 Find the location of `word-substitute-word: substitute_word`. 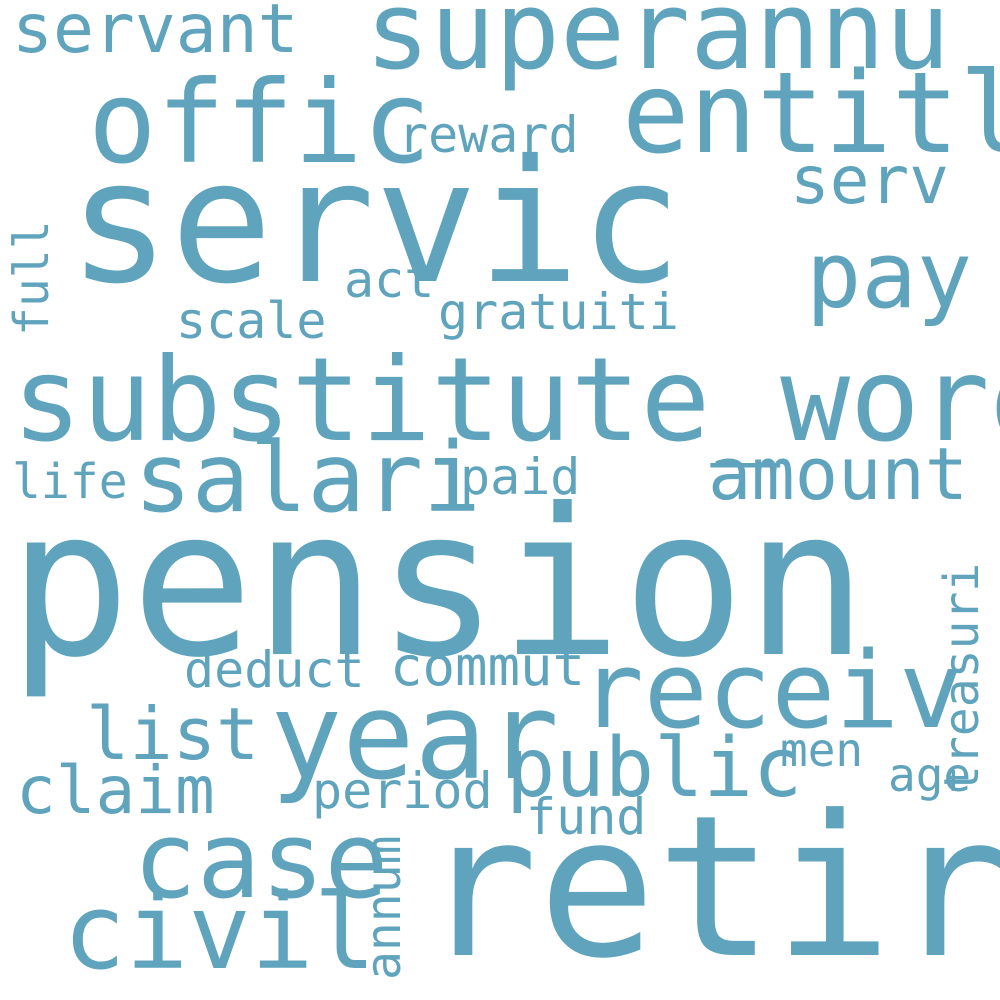

word-substitute-word: substitute_word is located at coordinates (506, 400).